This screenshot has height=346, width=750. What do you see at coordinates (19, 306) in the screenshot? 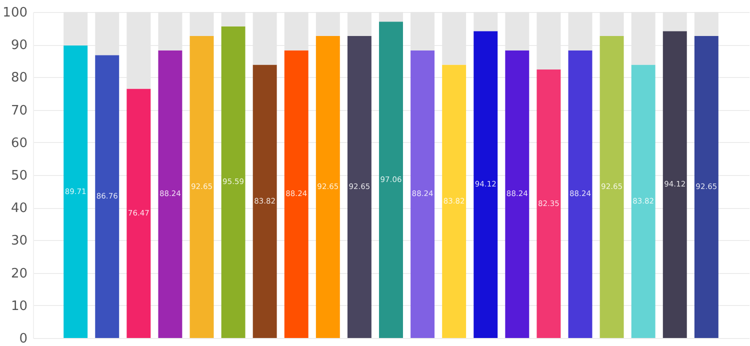
I see `y-tick-label: 10` at bounding box center [19, 306].